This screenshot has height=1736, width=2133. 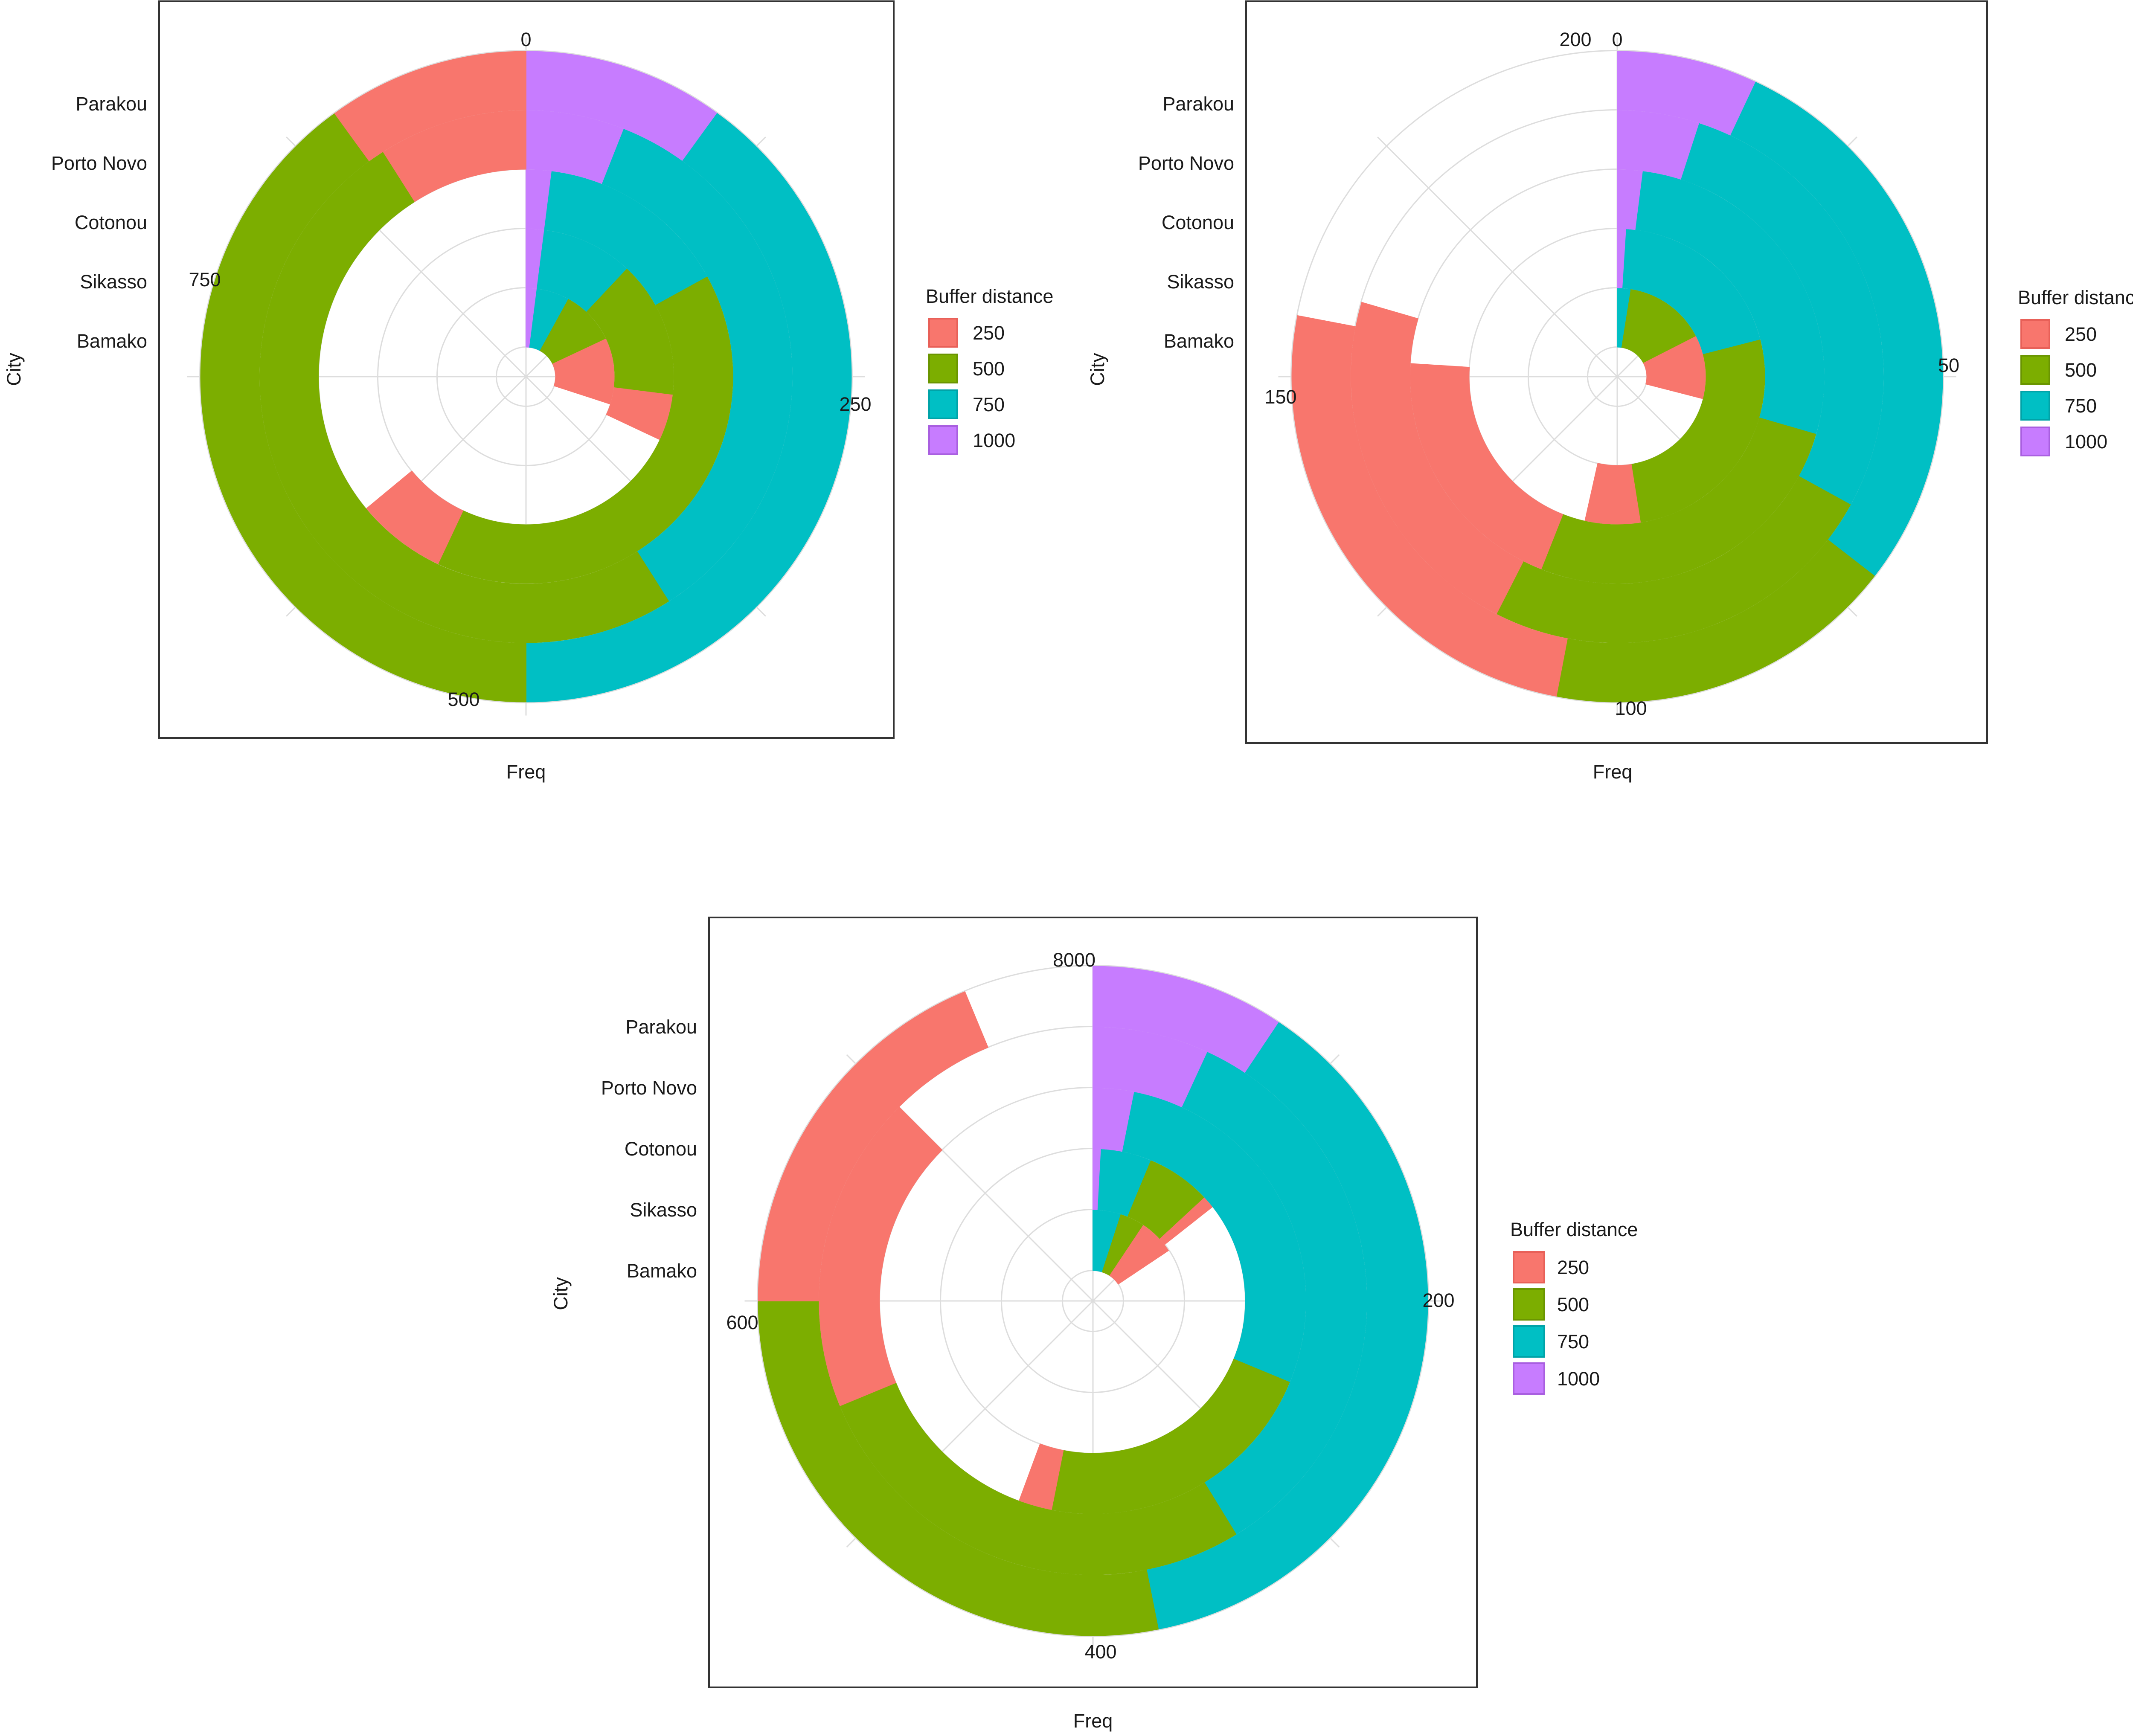 I want to click on freq-tick-label: 50, so click(x=1948, y=365).